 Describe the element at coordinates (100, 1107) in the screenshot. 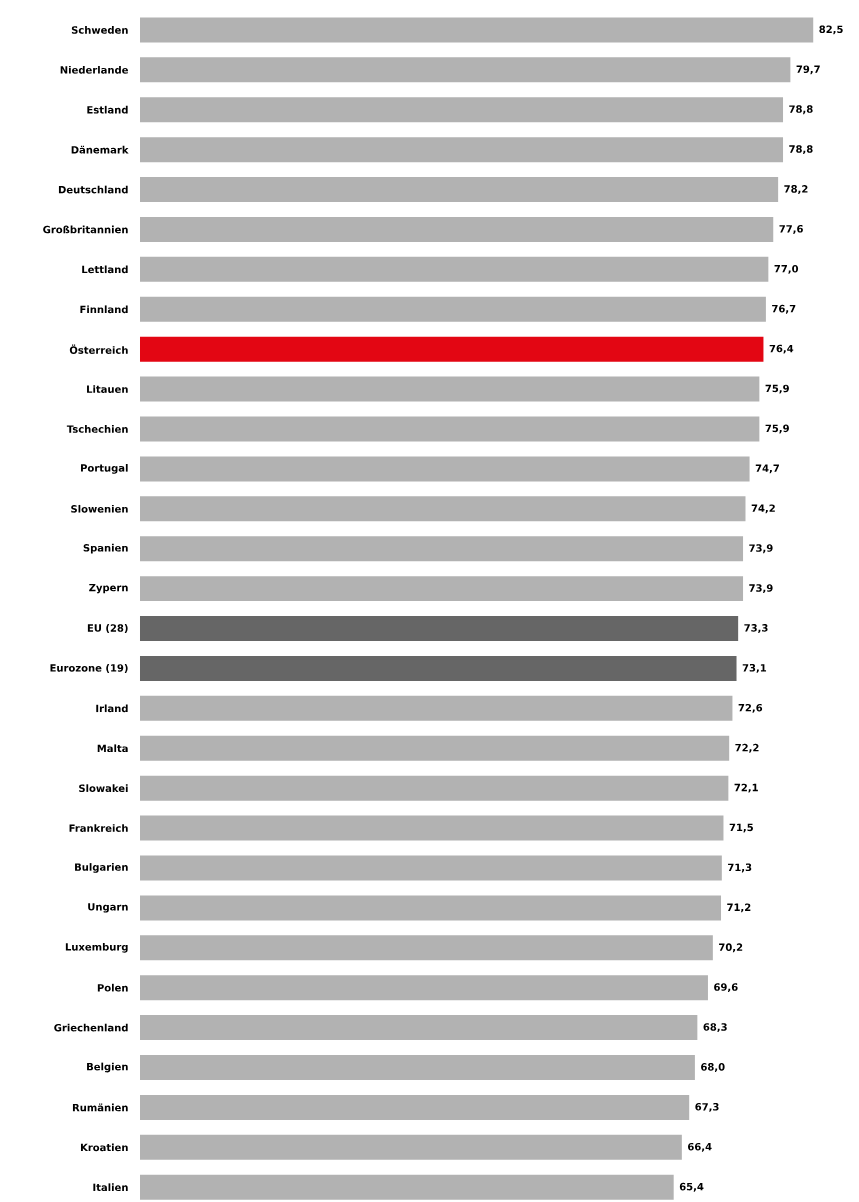

I see `y-tick-label: Rumänien` at that location.